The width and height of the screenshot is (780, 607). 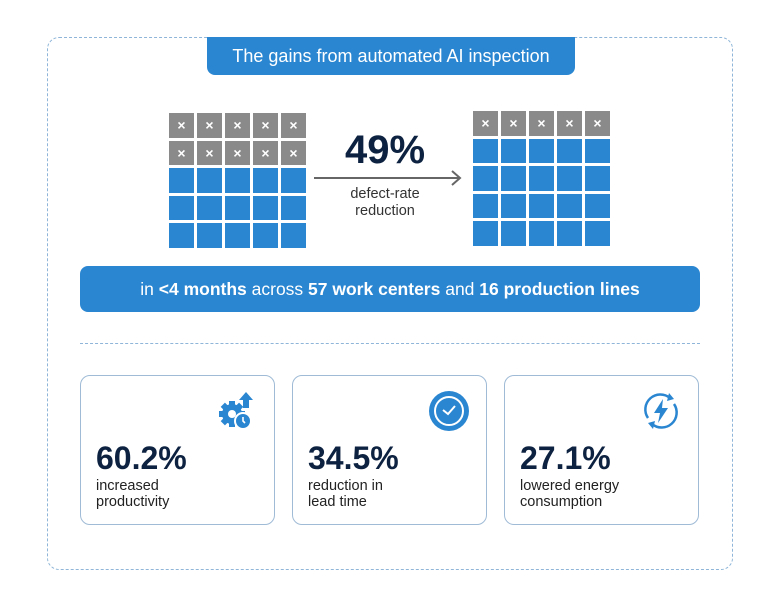 I want to click on band-text-segment: 57 work centers, so click(x=374, y=288).